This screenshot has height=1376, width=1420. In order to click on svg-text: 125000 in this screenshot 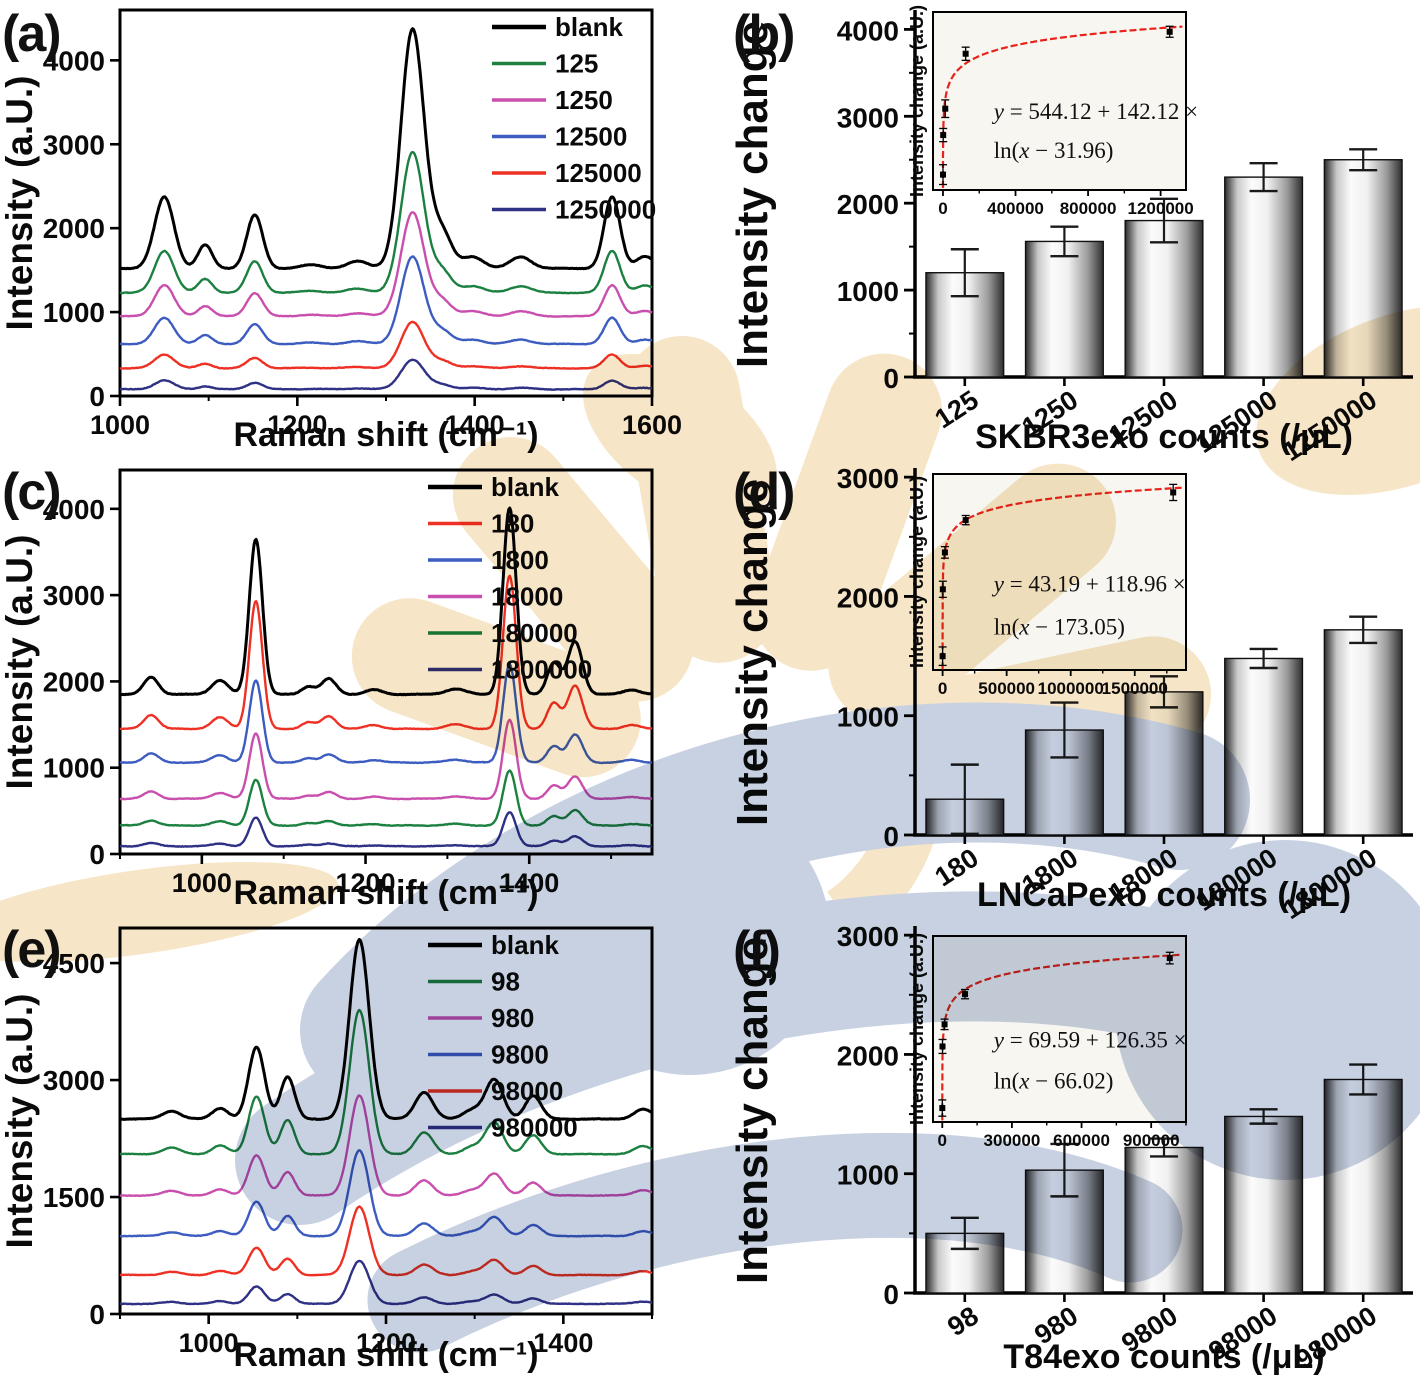, I will do `click(598, 173)`.